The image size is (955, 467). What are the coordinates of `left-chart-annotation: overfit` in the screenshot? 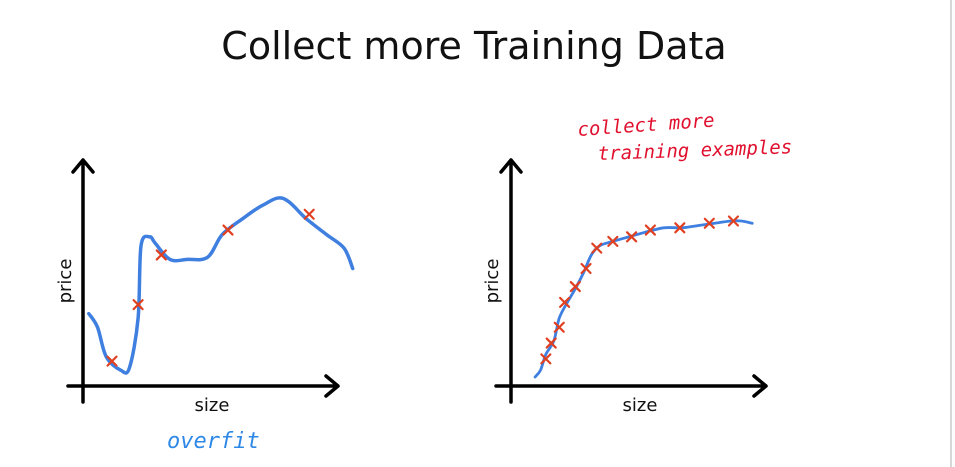 It's located at (213, 441).